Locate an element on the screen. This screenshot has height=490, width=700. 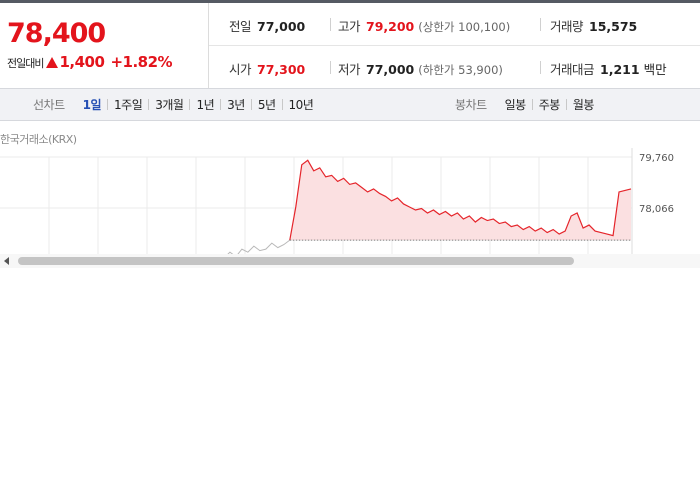
stat-prev-close: 전일 77,000 is located at coordinates (267, 25).